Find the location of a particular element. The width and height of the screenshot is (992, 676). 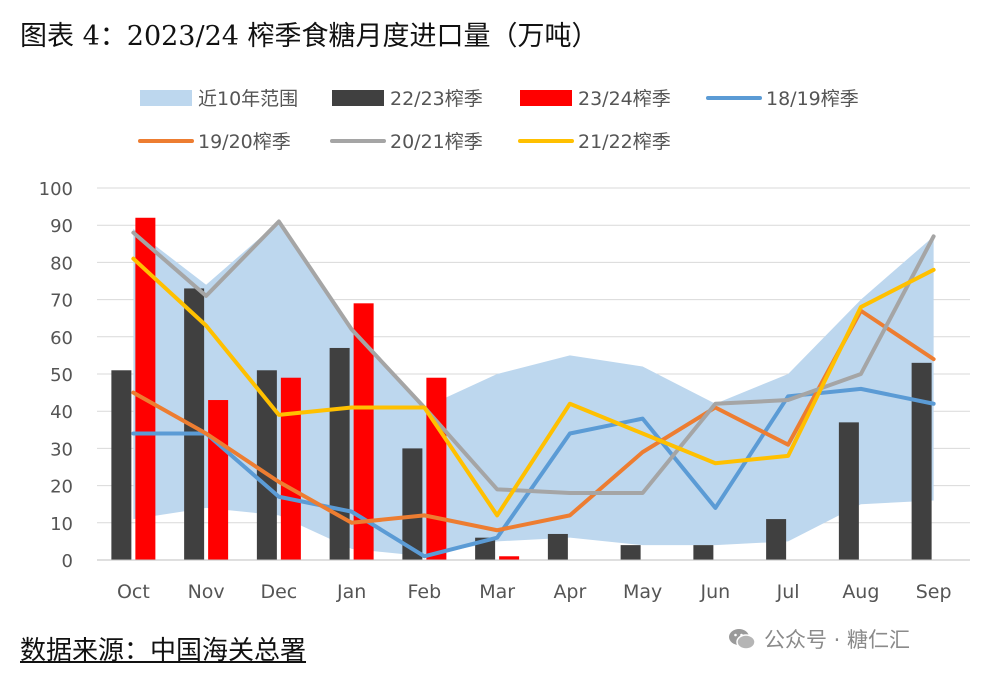

watermark-text: 公众号 · 糖仁汇 is located at coordinates (837, 640).